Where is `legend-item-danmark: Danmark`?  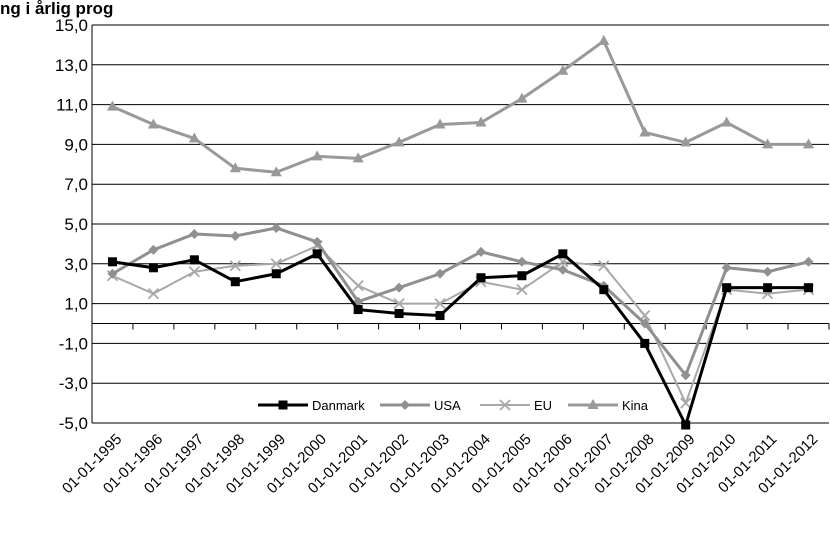 legend-item-danmark: Danmark is located at coordinates (311, 405).